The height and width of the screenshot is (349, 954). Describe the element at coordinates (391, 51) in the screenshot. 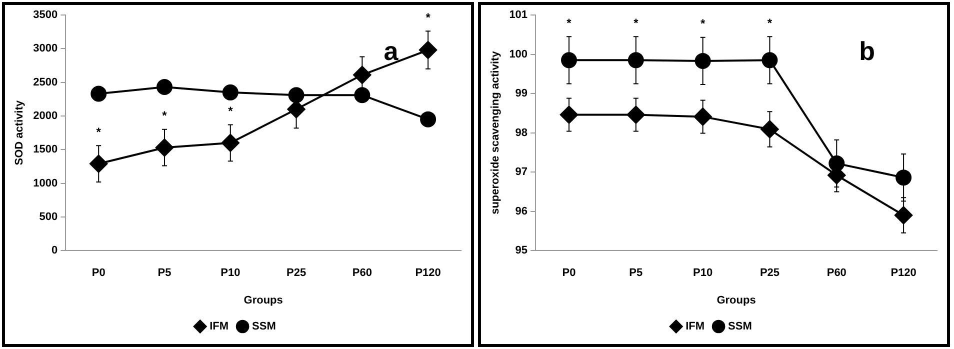

I see `annotation: a` at that location.